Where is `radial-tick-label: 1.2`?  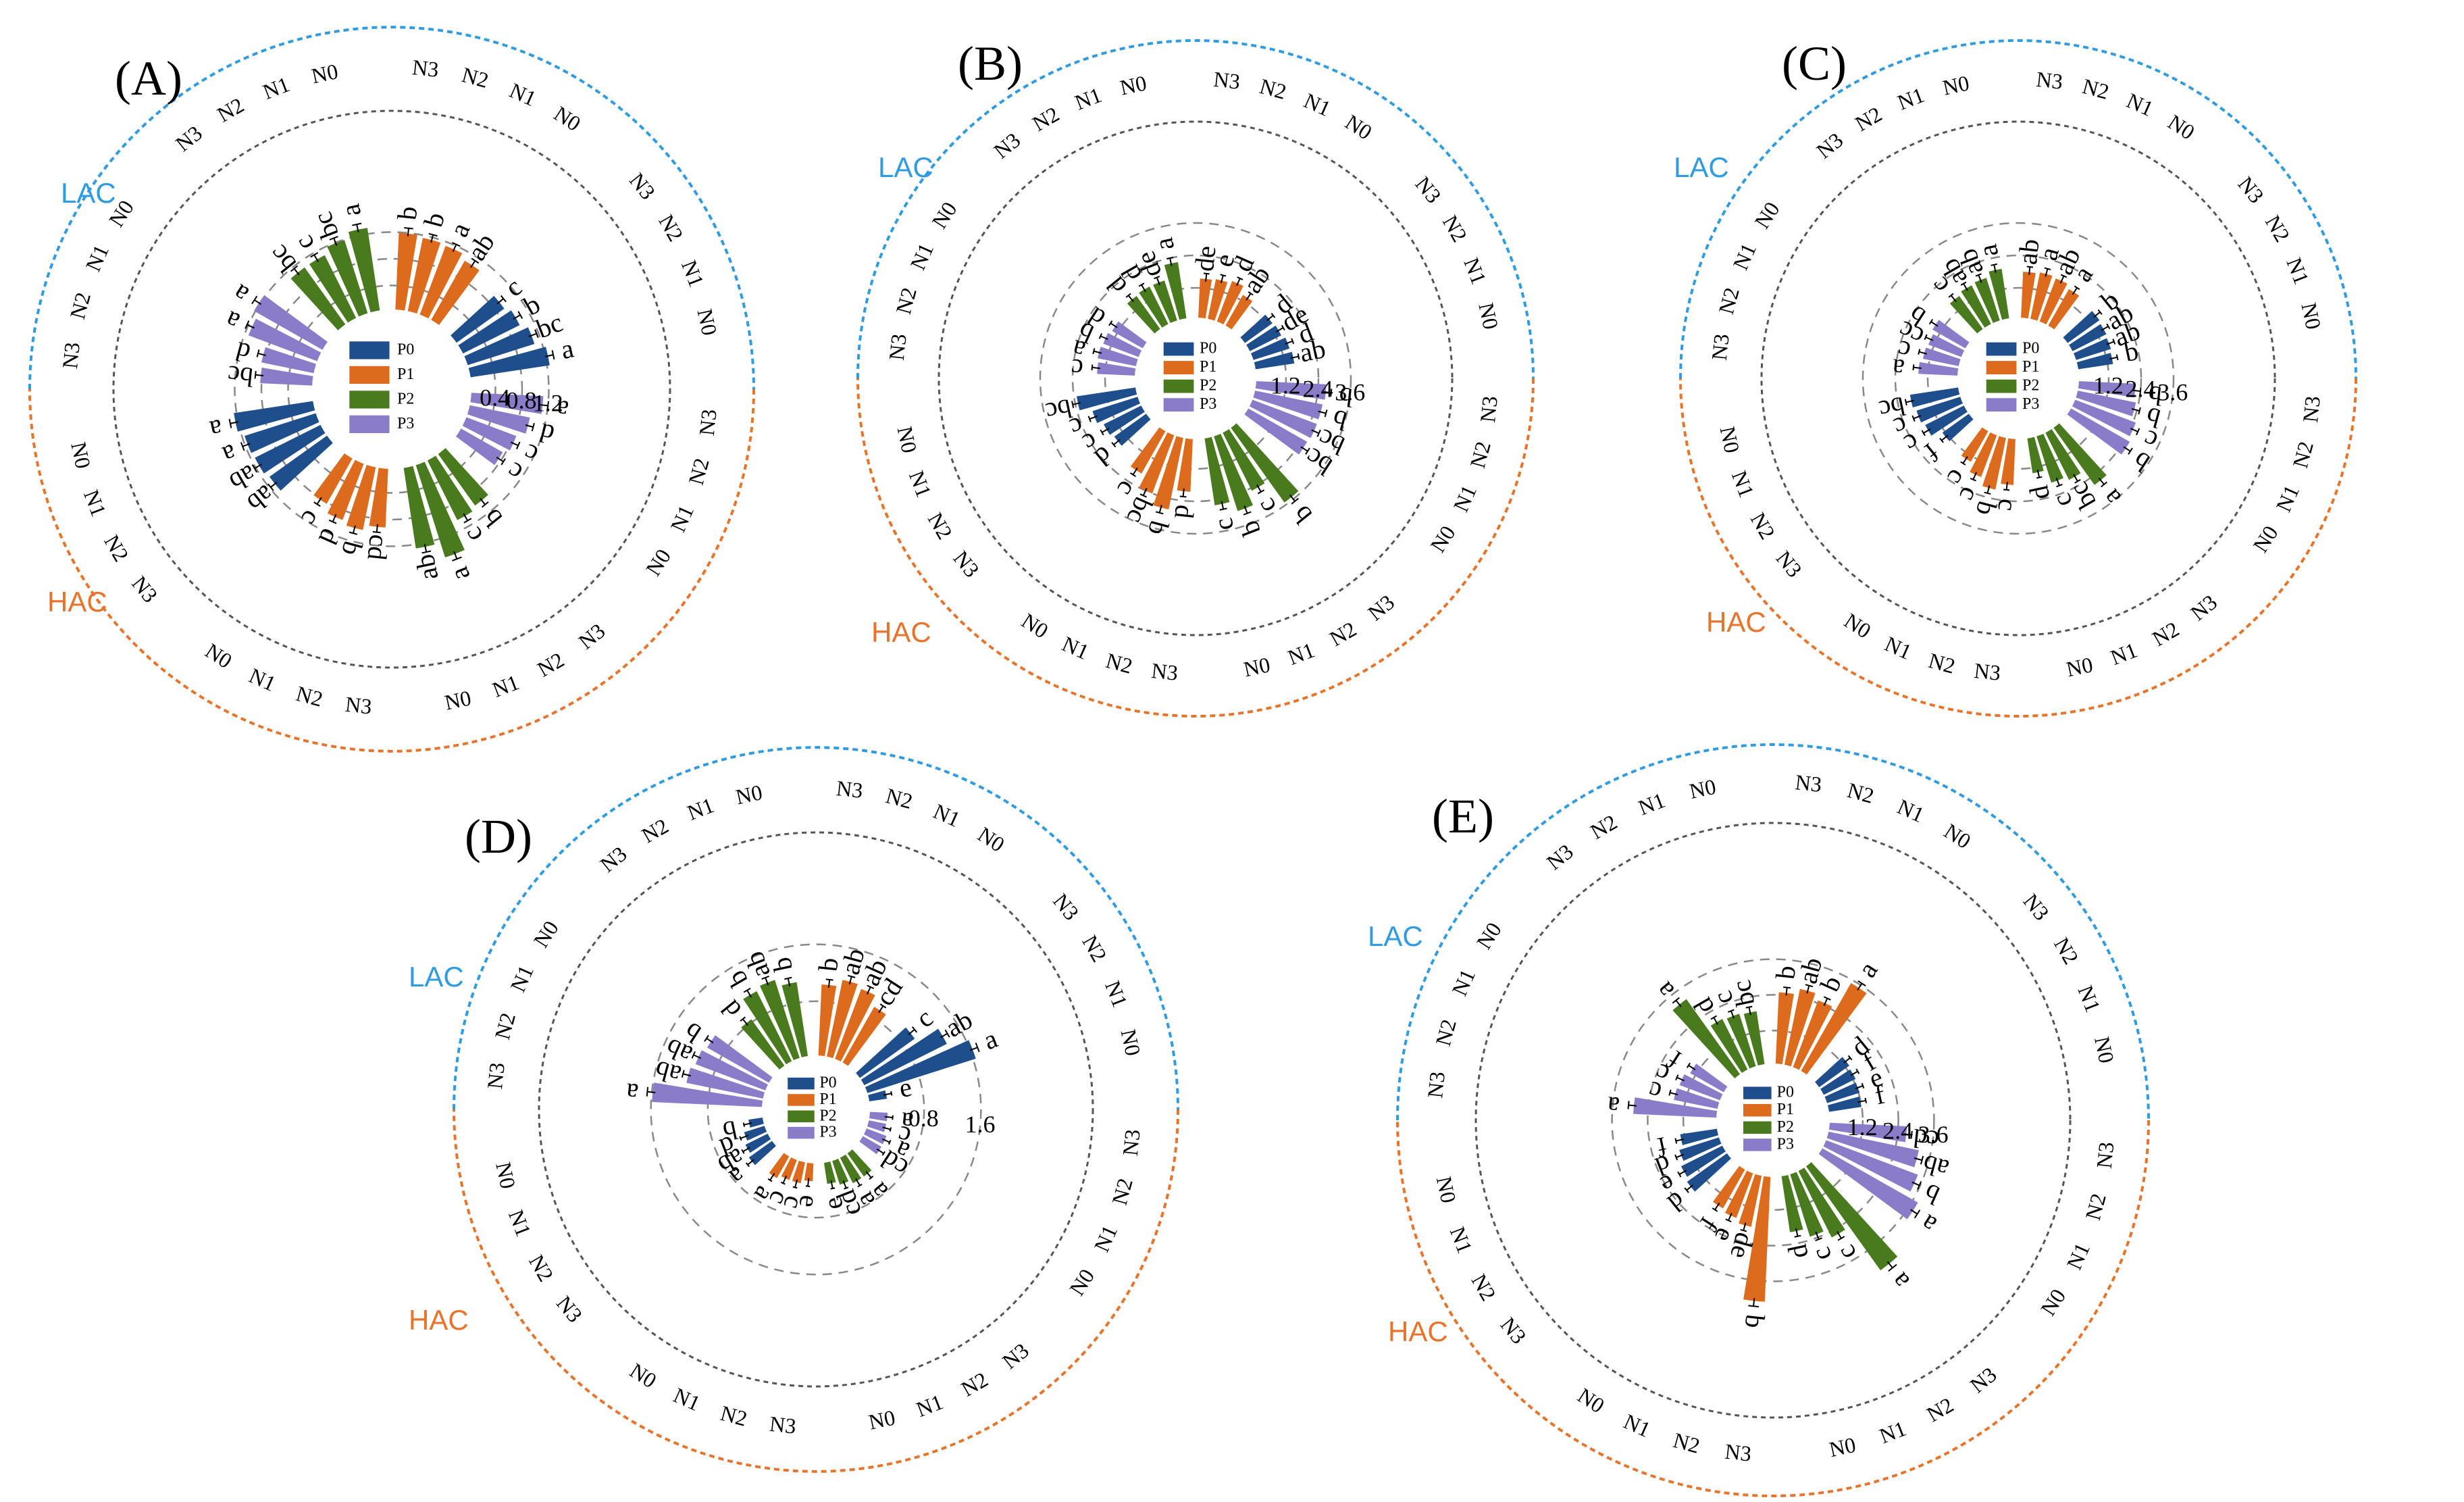
radial-tick-label: 1.2 is located at coordinates (1863, 1127).